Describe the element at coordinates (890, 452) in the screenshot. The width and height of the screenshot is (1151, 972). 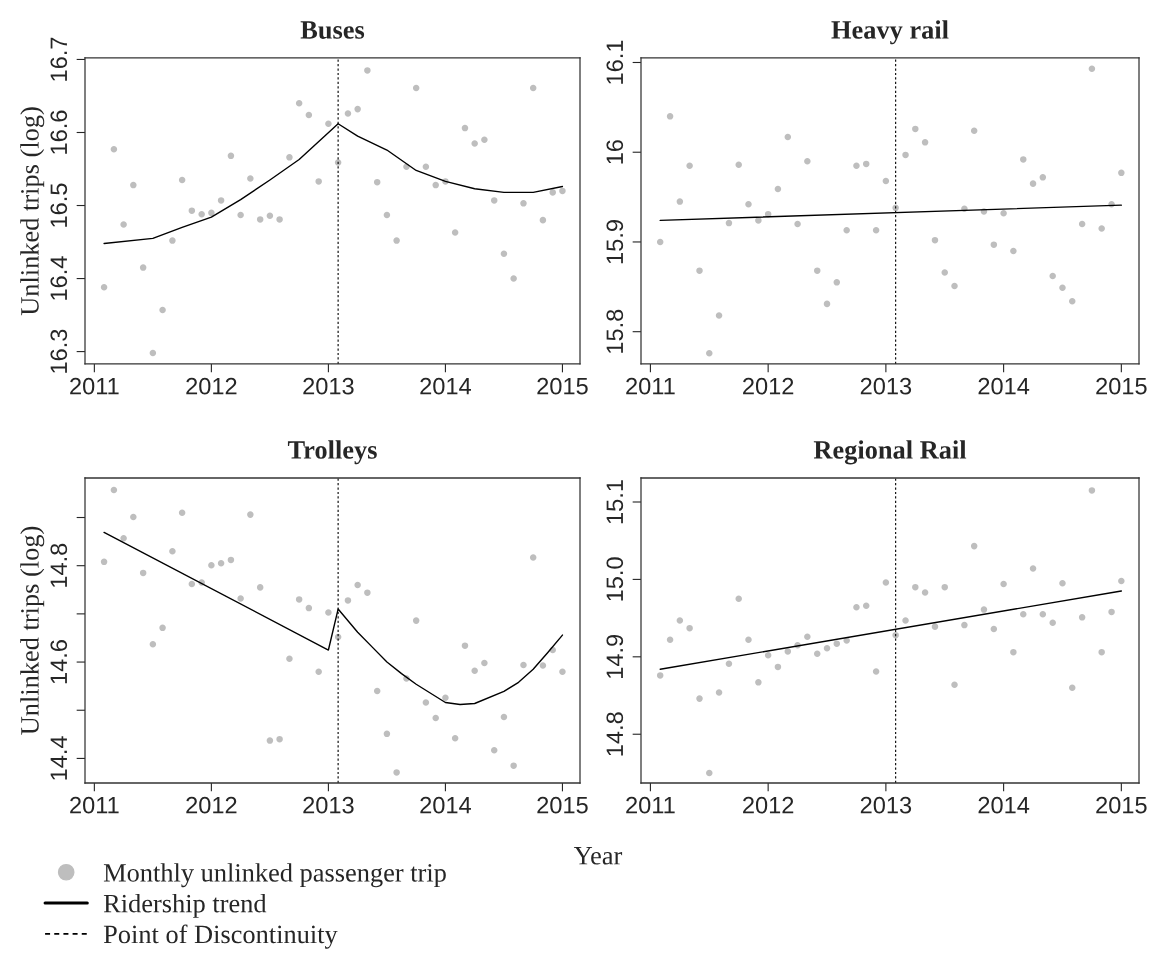
I see `chart-title: Regional Rail` at that location.